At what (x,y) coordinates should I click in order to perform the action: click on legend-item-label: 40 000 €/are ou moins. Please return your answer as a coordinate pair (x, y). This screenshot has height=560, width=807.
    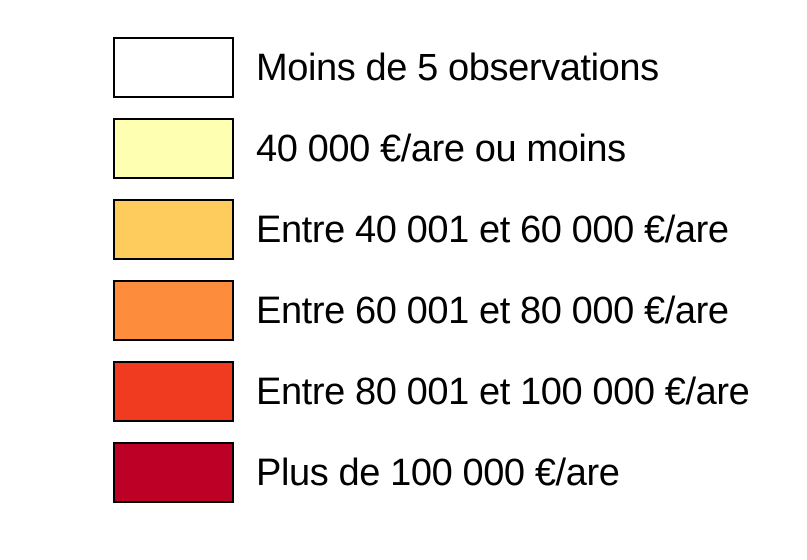
    Looking at the image, I should click on (441, 148).